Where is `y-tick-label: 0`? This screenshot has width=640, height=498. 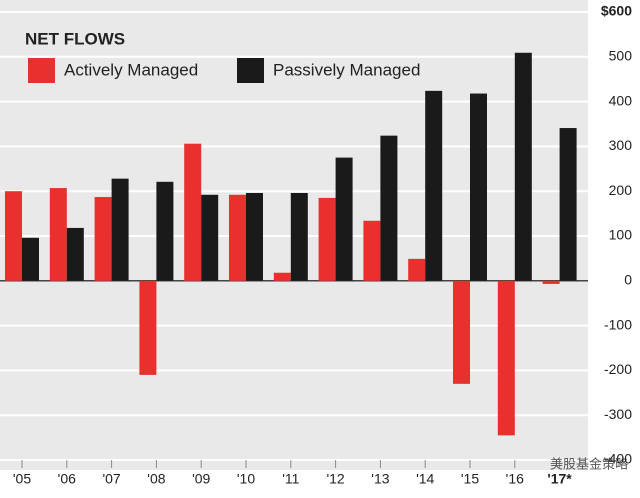 y-tick-label: 0 is located at coordinates (628, 280).